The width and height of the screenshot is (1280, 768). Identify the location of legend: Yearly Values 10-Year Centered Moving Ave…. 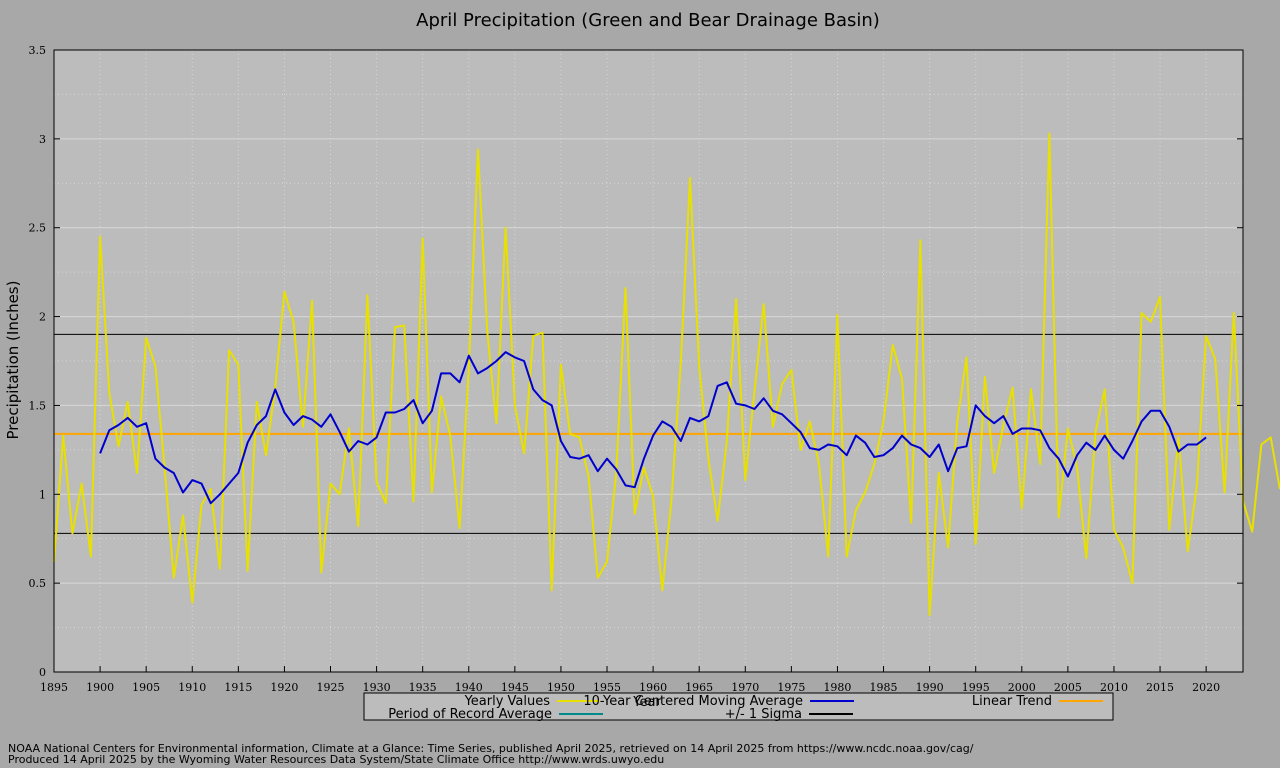
(738, 707).